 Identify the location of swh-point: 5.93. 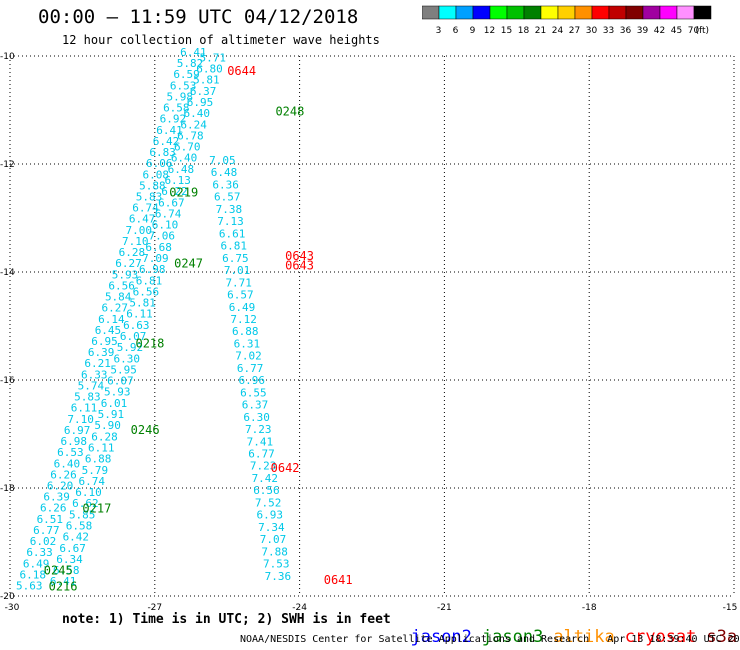
(117, 392).